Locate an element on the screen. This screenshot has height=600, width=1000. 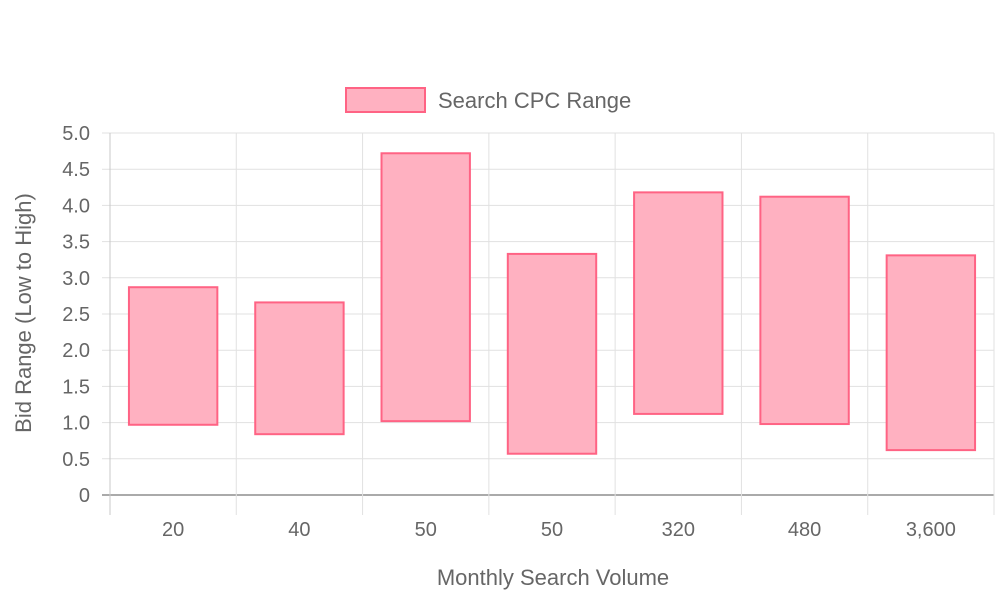
y-tick-label: 3.0 is located at coordinates (76, 279).